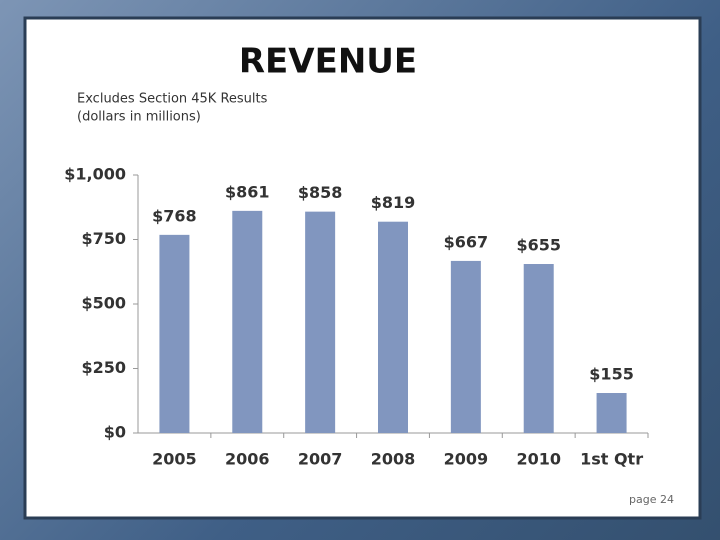  I want to click on y-tick-label: $500, so click(103, 303).